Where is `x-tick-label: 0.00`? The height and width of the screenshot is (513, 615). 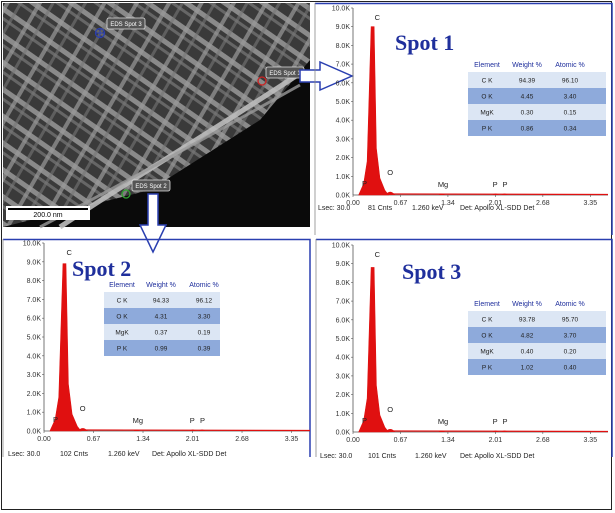
x-tick-label: 0.00 is located at coordinates (353, 203).